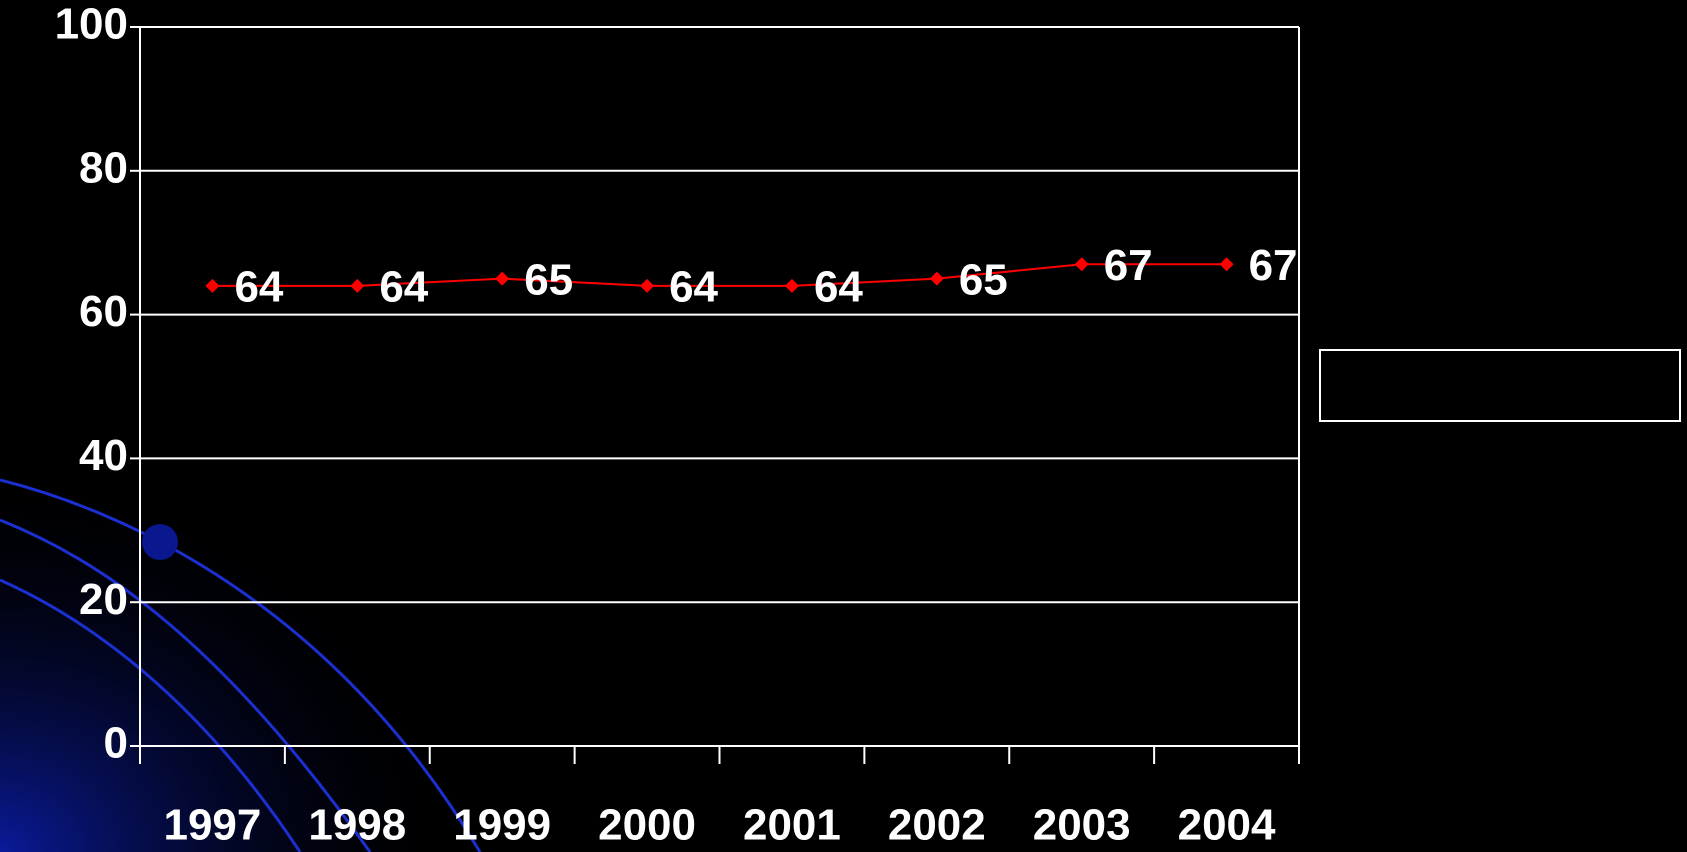 Image resolution: width=1687 pixels, height=852 pixels. Describe the element at coordinates (160, 542) in the screenshot. I see `background-dot` at that location.